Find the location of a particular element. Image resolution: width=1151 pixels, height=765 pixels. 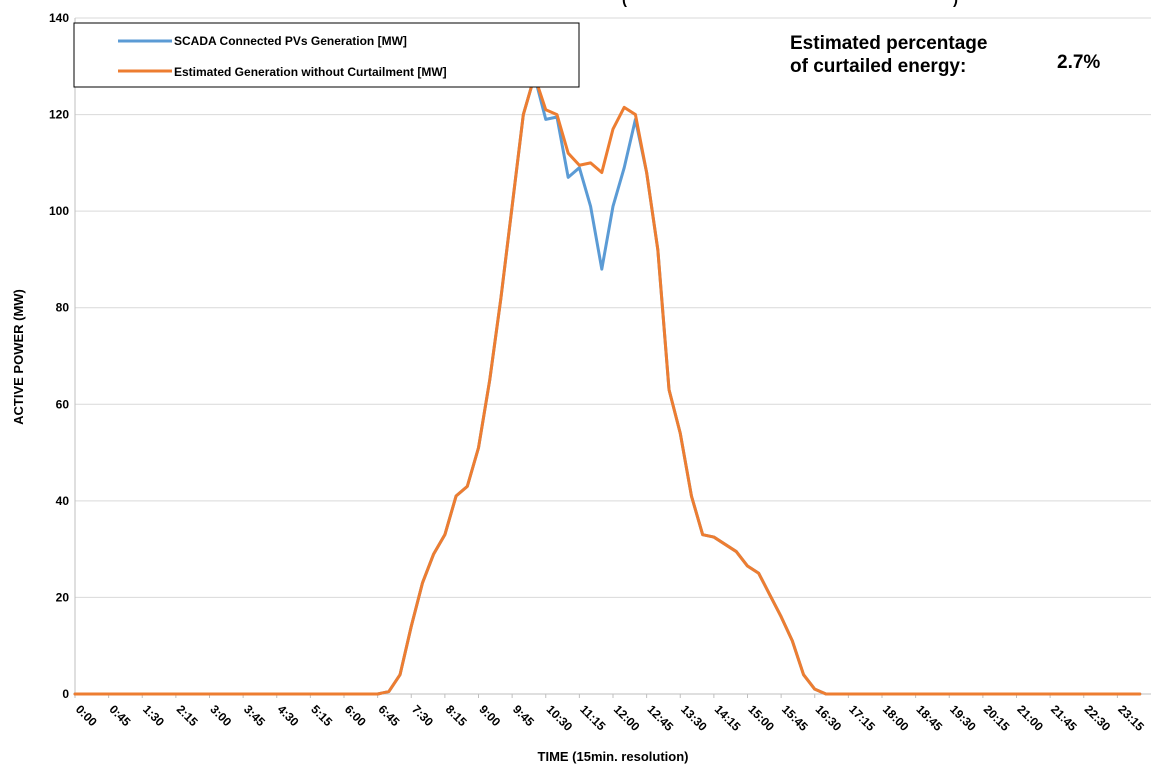

y-tick-label: 120 is located at coordinates (59, 115).